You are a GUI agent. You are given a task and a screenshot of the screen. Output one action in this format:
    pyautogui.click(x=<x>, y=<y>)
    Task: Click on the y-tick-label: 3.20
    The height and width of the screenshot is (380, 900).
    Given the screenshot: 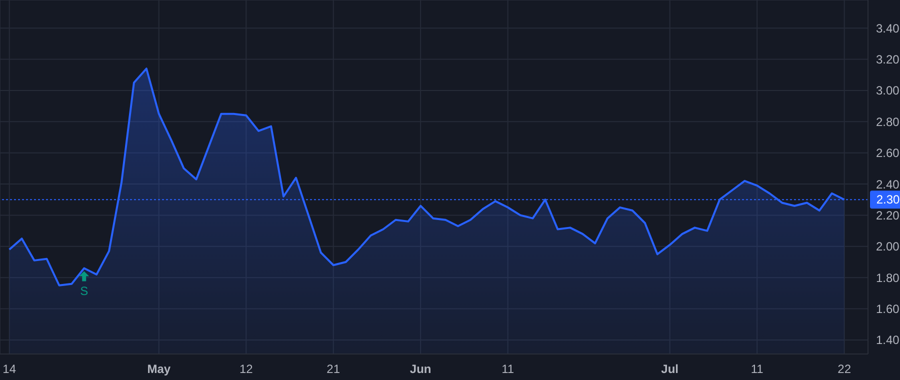 What is the action you would take?
    pyautogui.click(x=888, y=59)
    